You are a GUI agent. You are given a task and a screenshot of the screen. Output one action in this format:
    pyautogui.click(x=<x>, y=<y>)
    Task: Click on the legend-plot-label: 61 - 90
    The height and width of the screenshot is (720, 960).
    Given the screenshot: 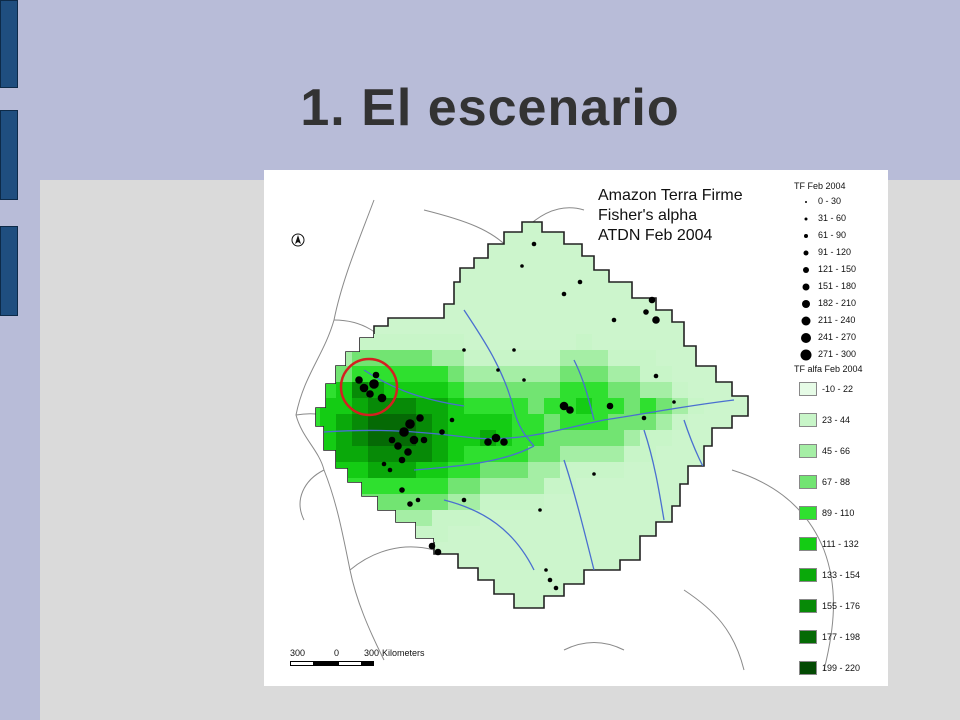 What is the action you would take?
    pyautogui.click(x=832, y=235)
    